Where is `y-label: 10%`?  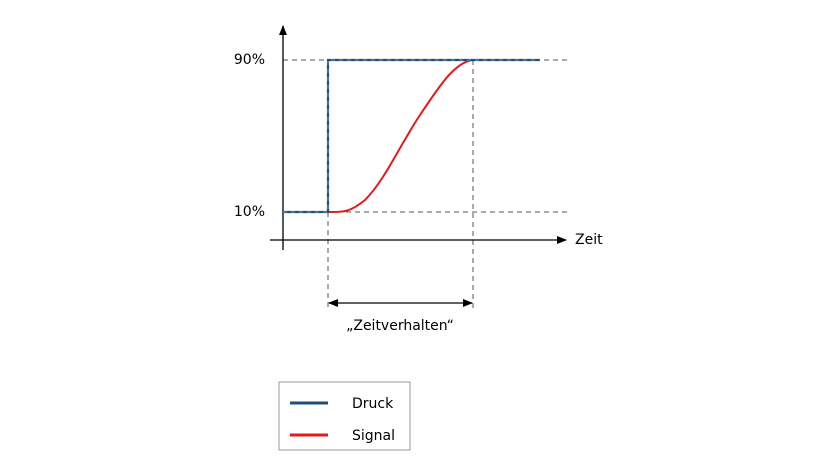 y-label: 10% is located at coordinates (249, 212).